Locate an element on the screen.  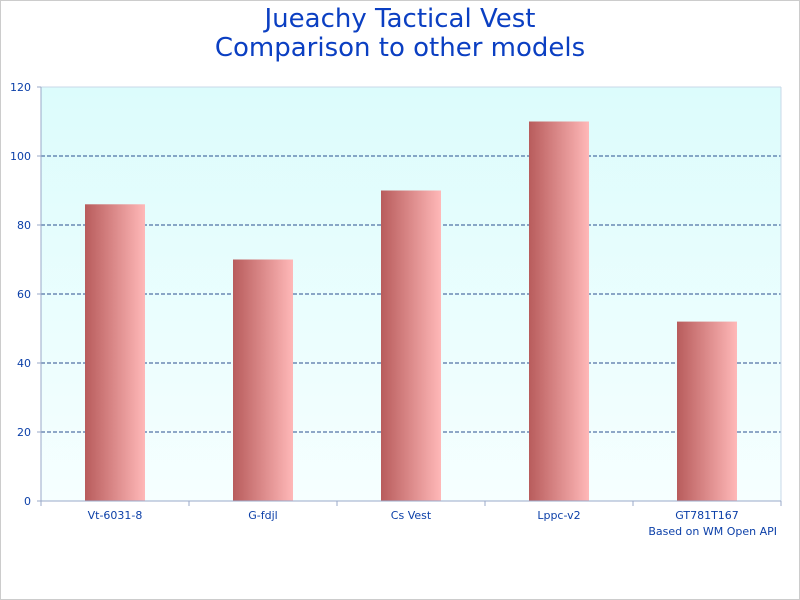
bar-lppc-v2 is located at coordinates (559, 311).